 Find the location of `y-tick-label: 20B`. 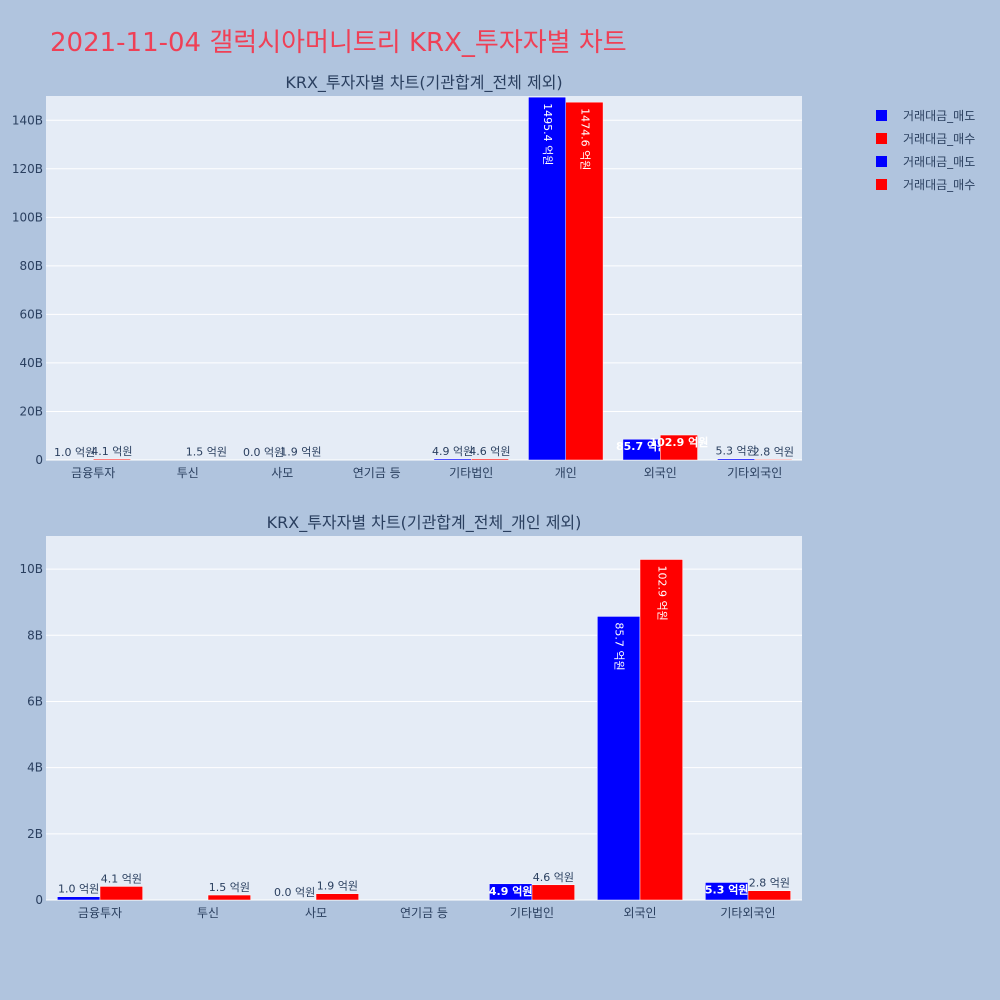

y-tick-label: 20B is located at coordinates (31, 411).